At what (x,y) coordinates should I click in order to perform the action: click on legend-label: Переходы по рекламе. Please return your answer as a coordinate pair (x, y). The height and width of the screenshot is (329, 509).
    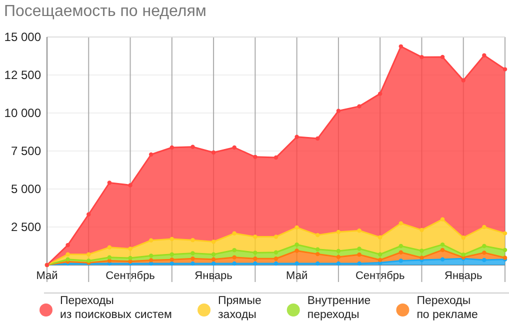
    Looking at the image, I should click on (447, 308).